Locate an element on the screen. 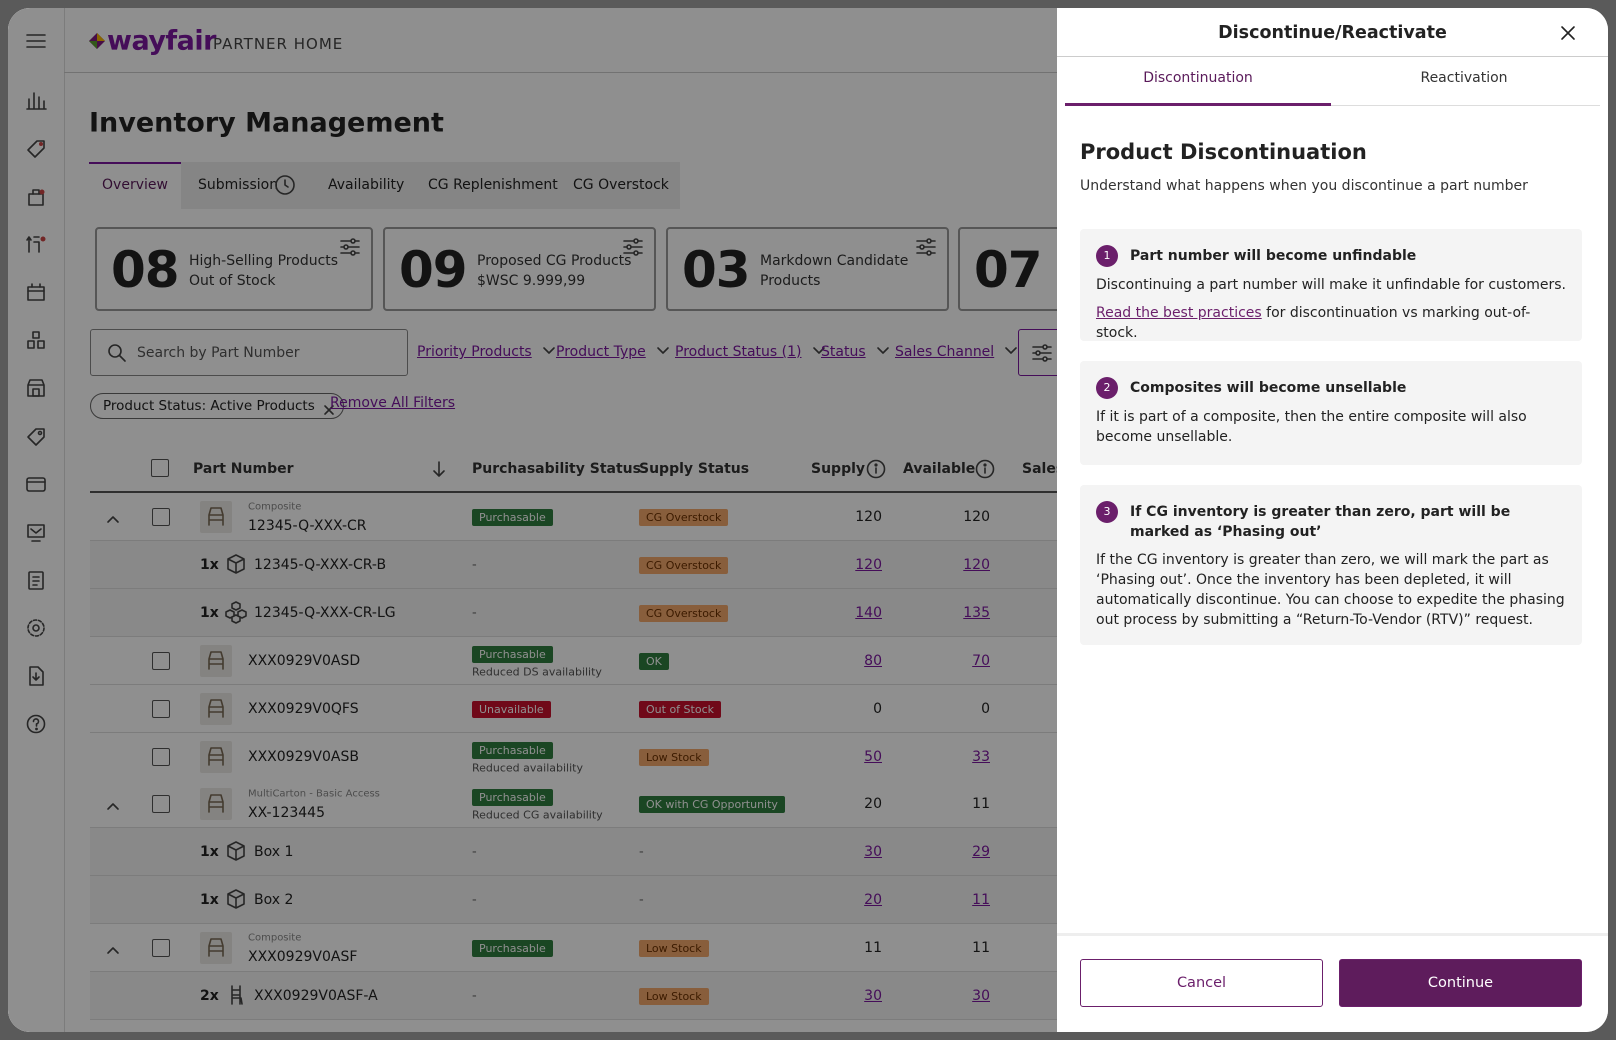 The image size is (1616, 1040). quantity-link: 33 is located at coordinates (981, 756).